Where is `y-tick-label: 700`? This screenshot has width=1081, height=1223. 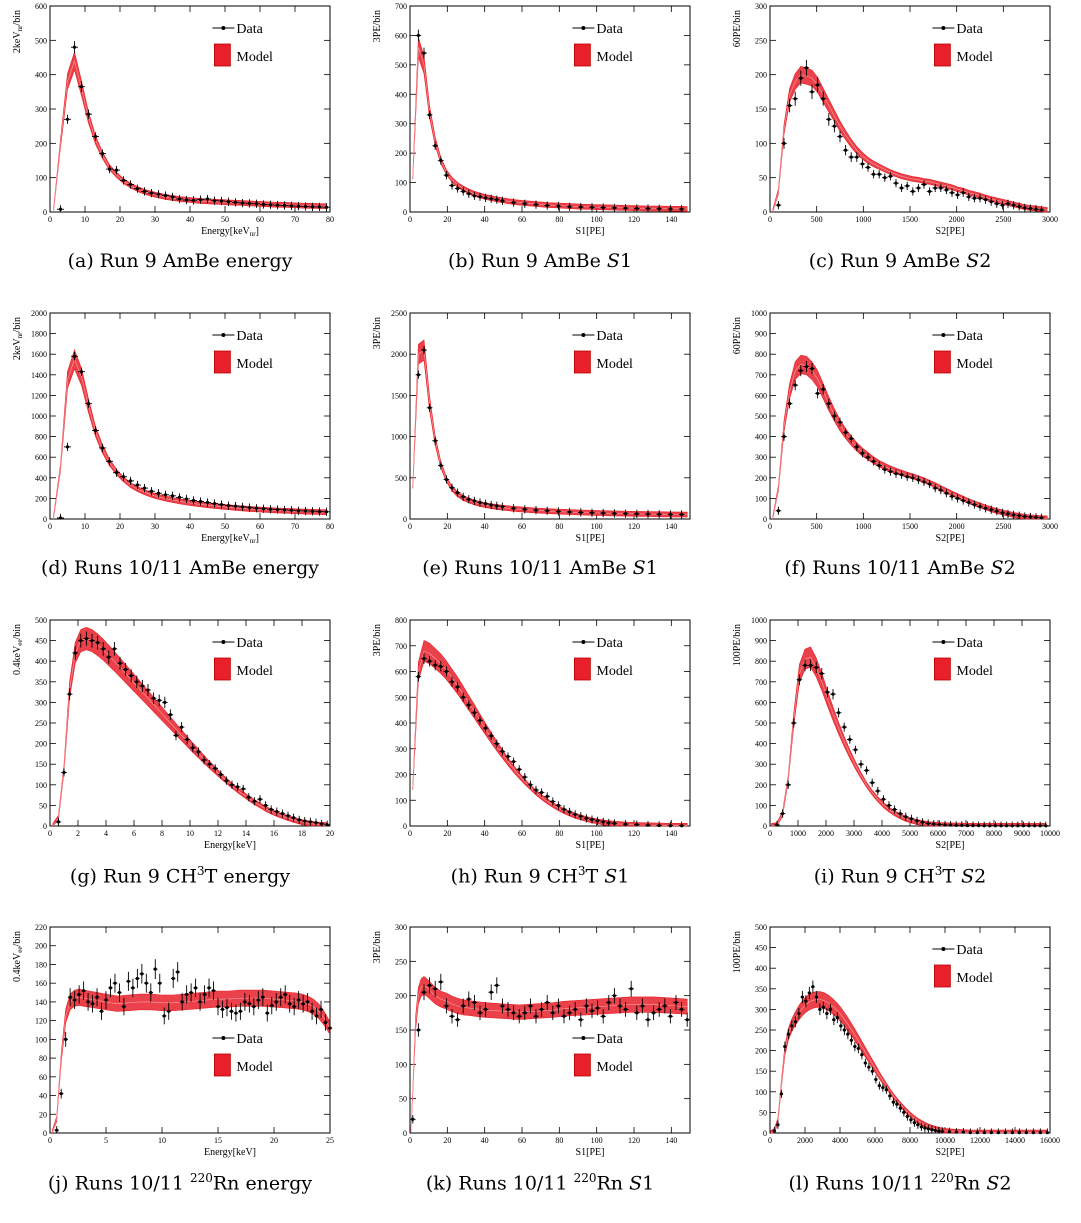
y-tick-label: 700 is located at coordinates (761, 682).